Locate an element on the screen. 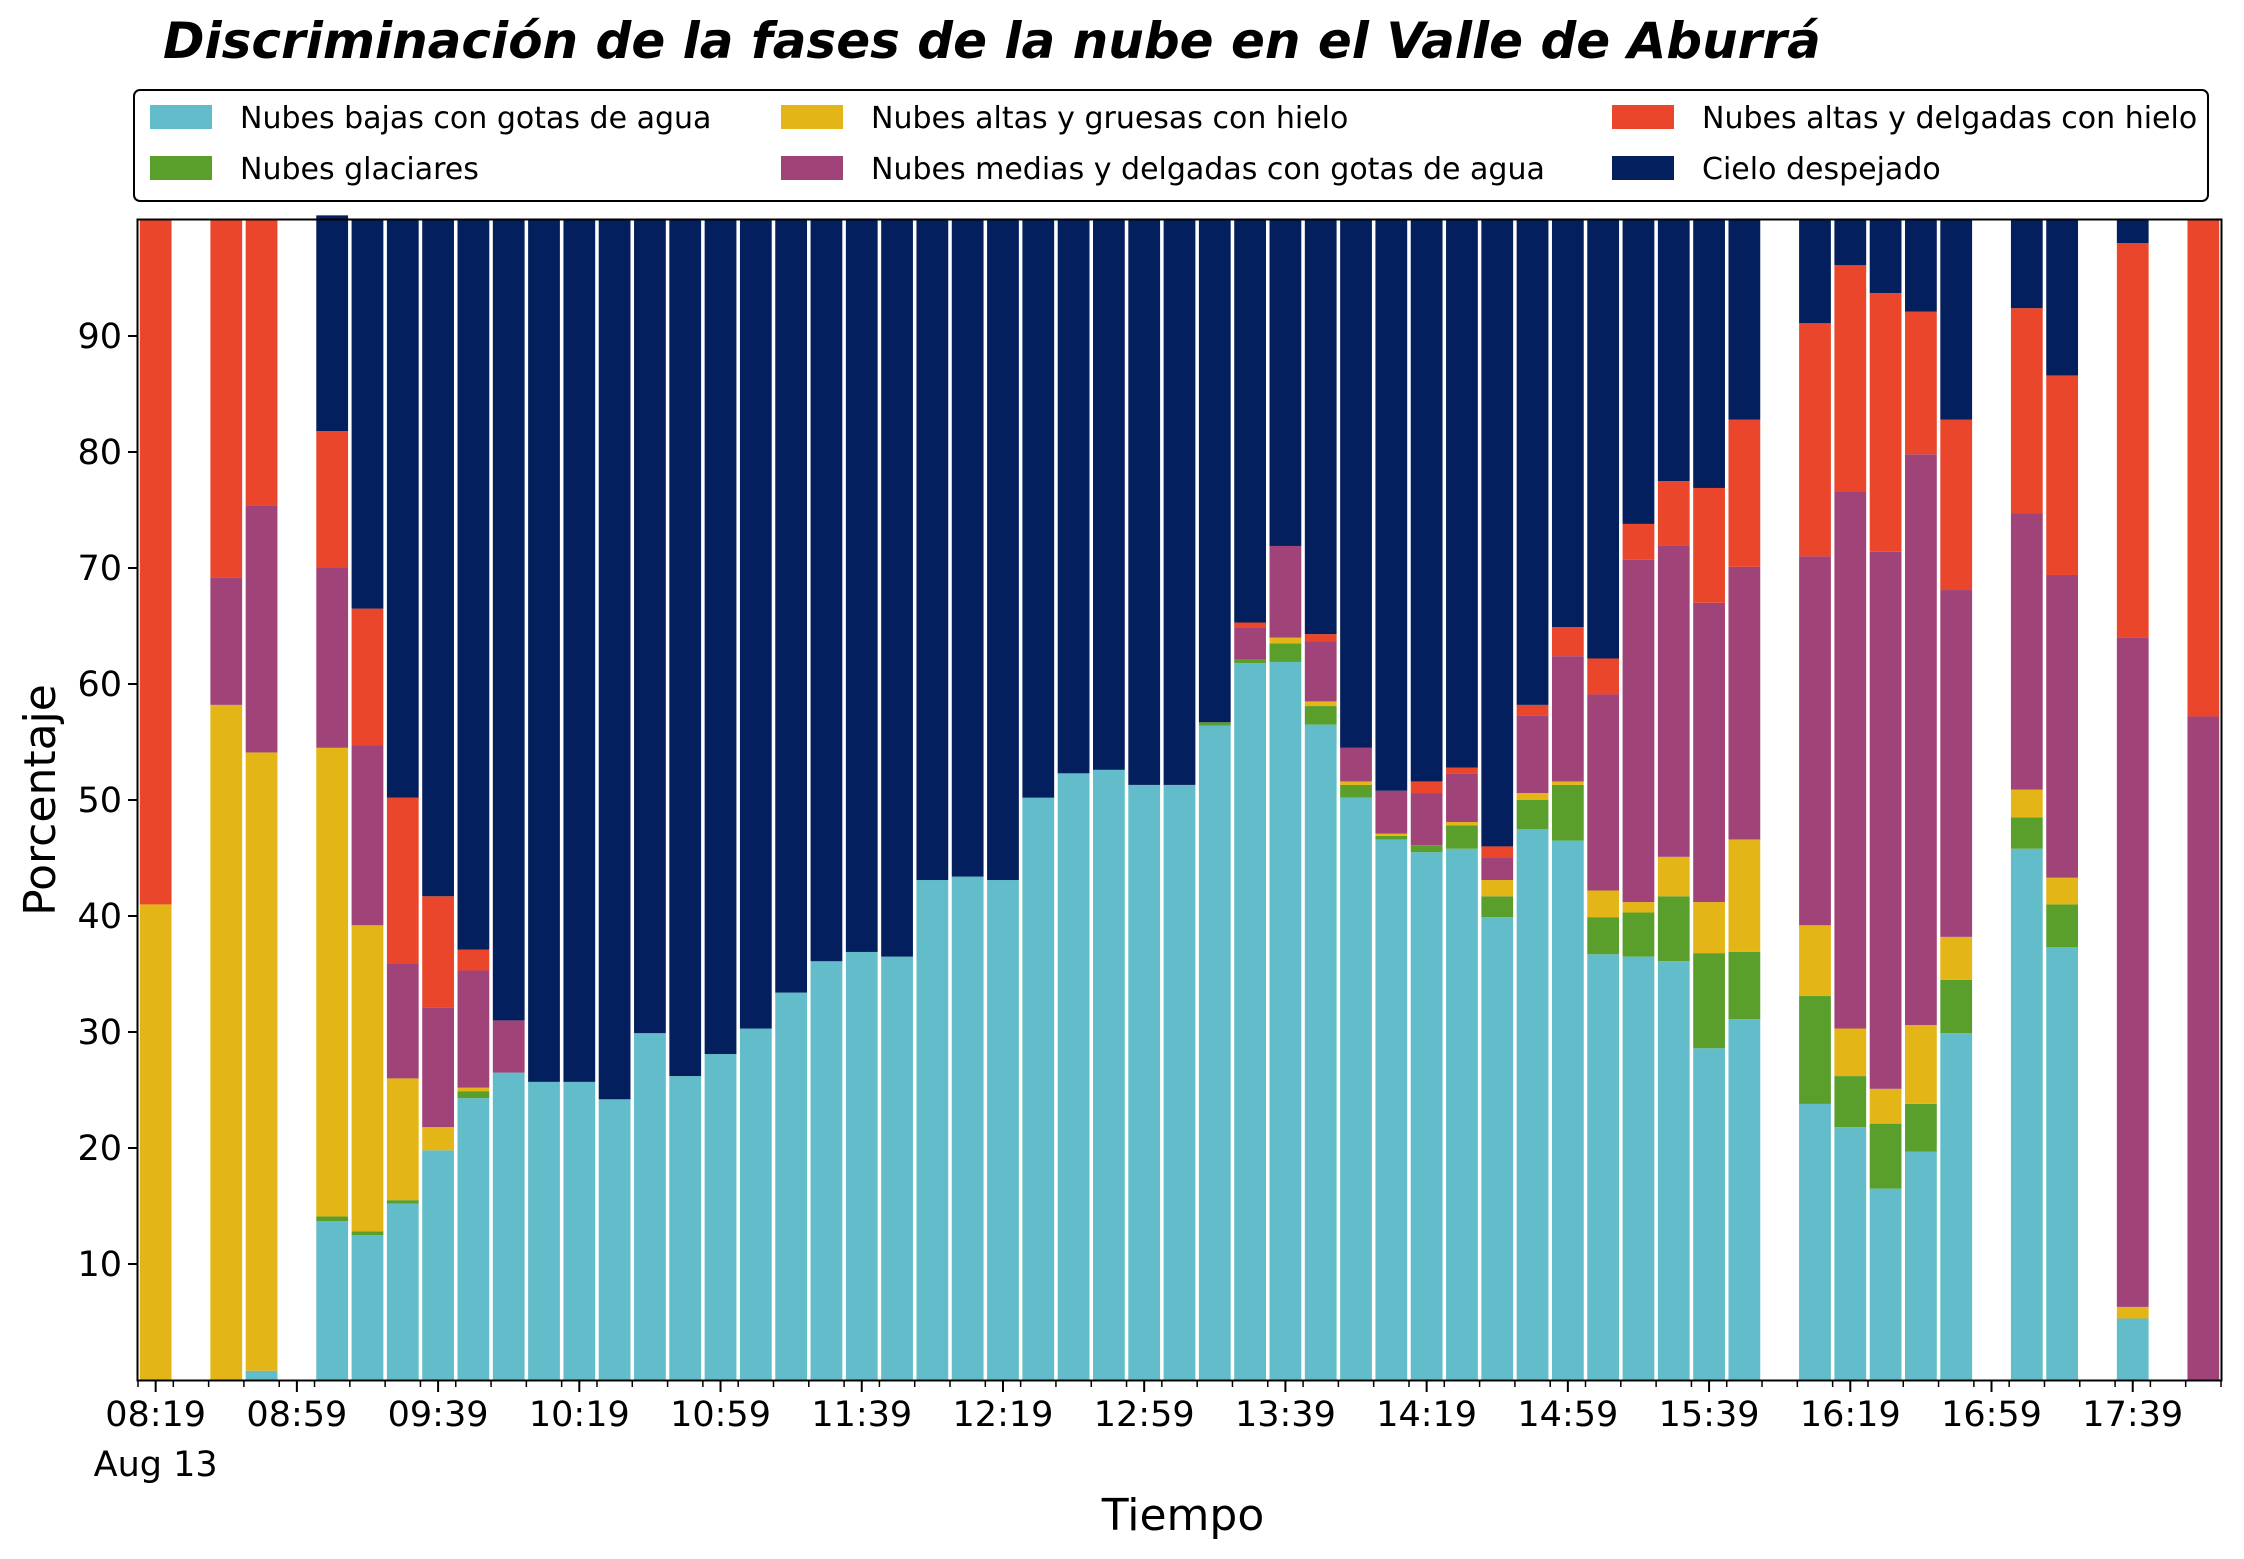 The image size is (2244, 1559). y-tick-label: 70 is located at coordinates (99, 569).